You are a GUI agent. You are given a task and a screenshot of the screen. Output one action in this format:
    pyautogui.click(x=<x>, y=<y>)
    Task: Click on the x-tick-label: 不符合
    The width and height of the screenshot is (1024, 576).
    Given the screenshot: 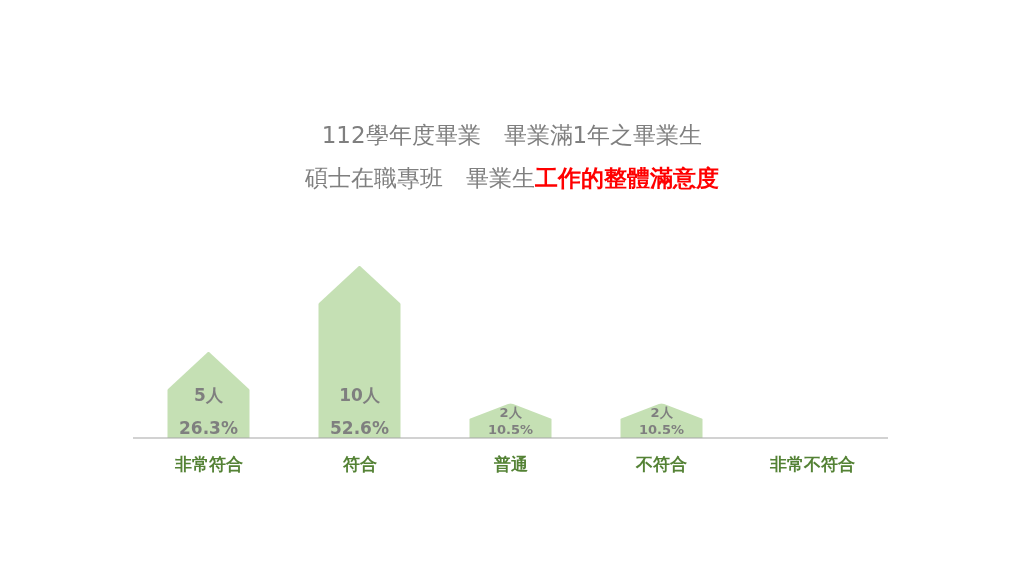 What is the action you would take?
    pyautogui.click(x=661, y=464)
    